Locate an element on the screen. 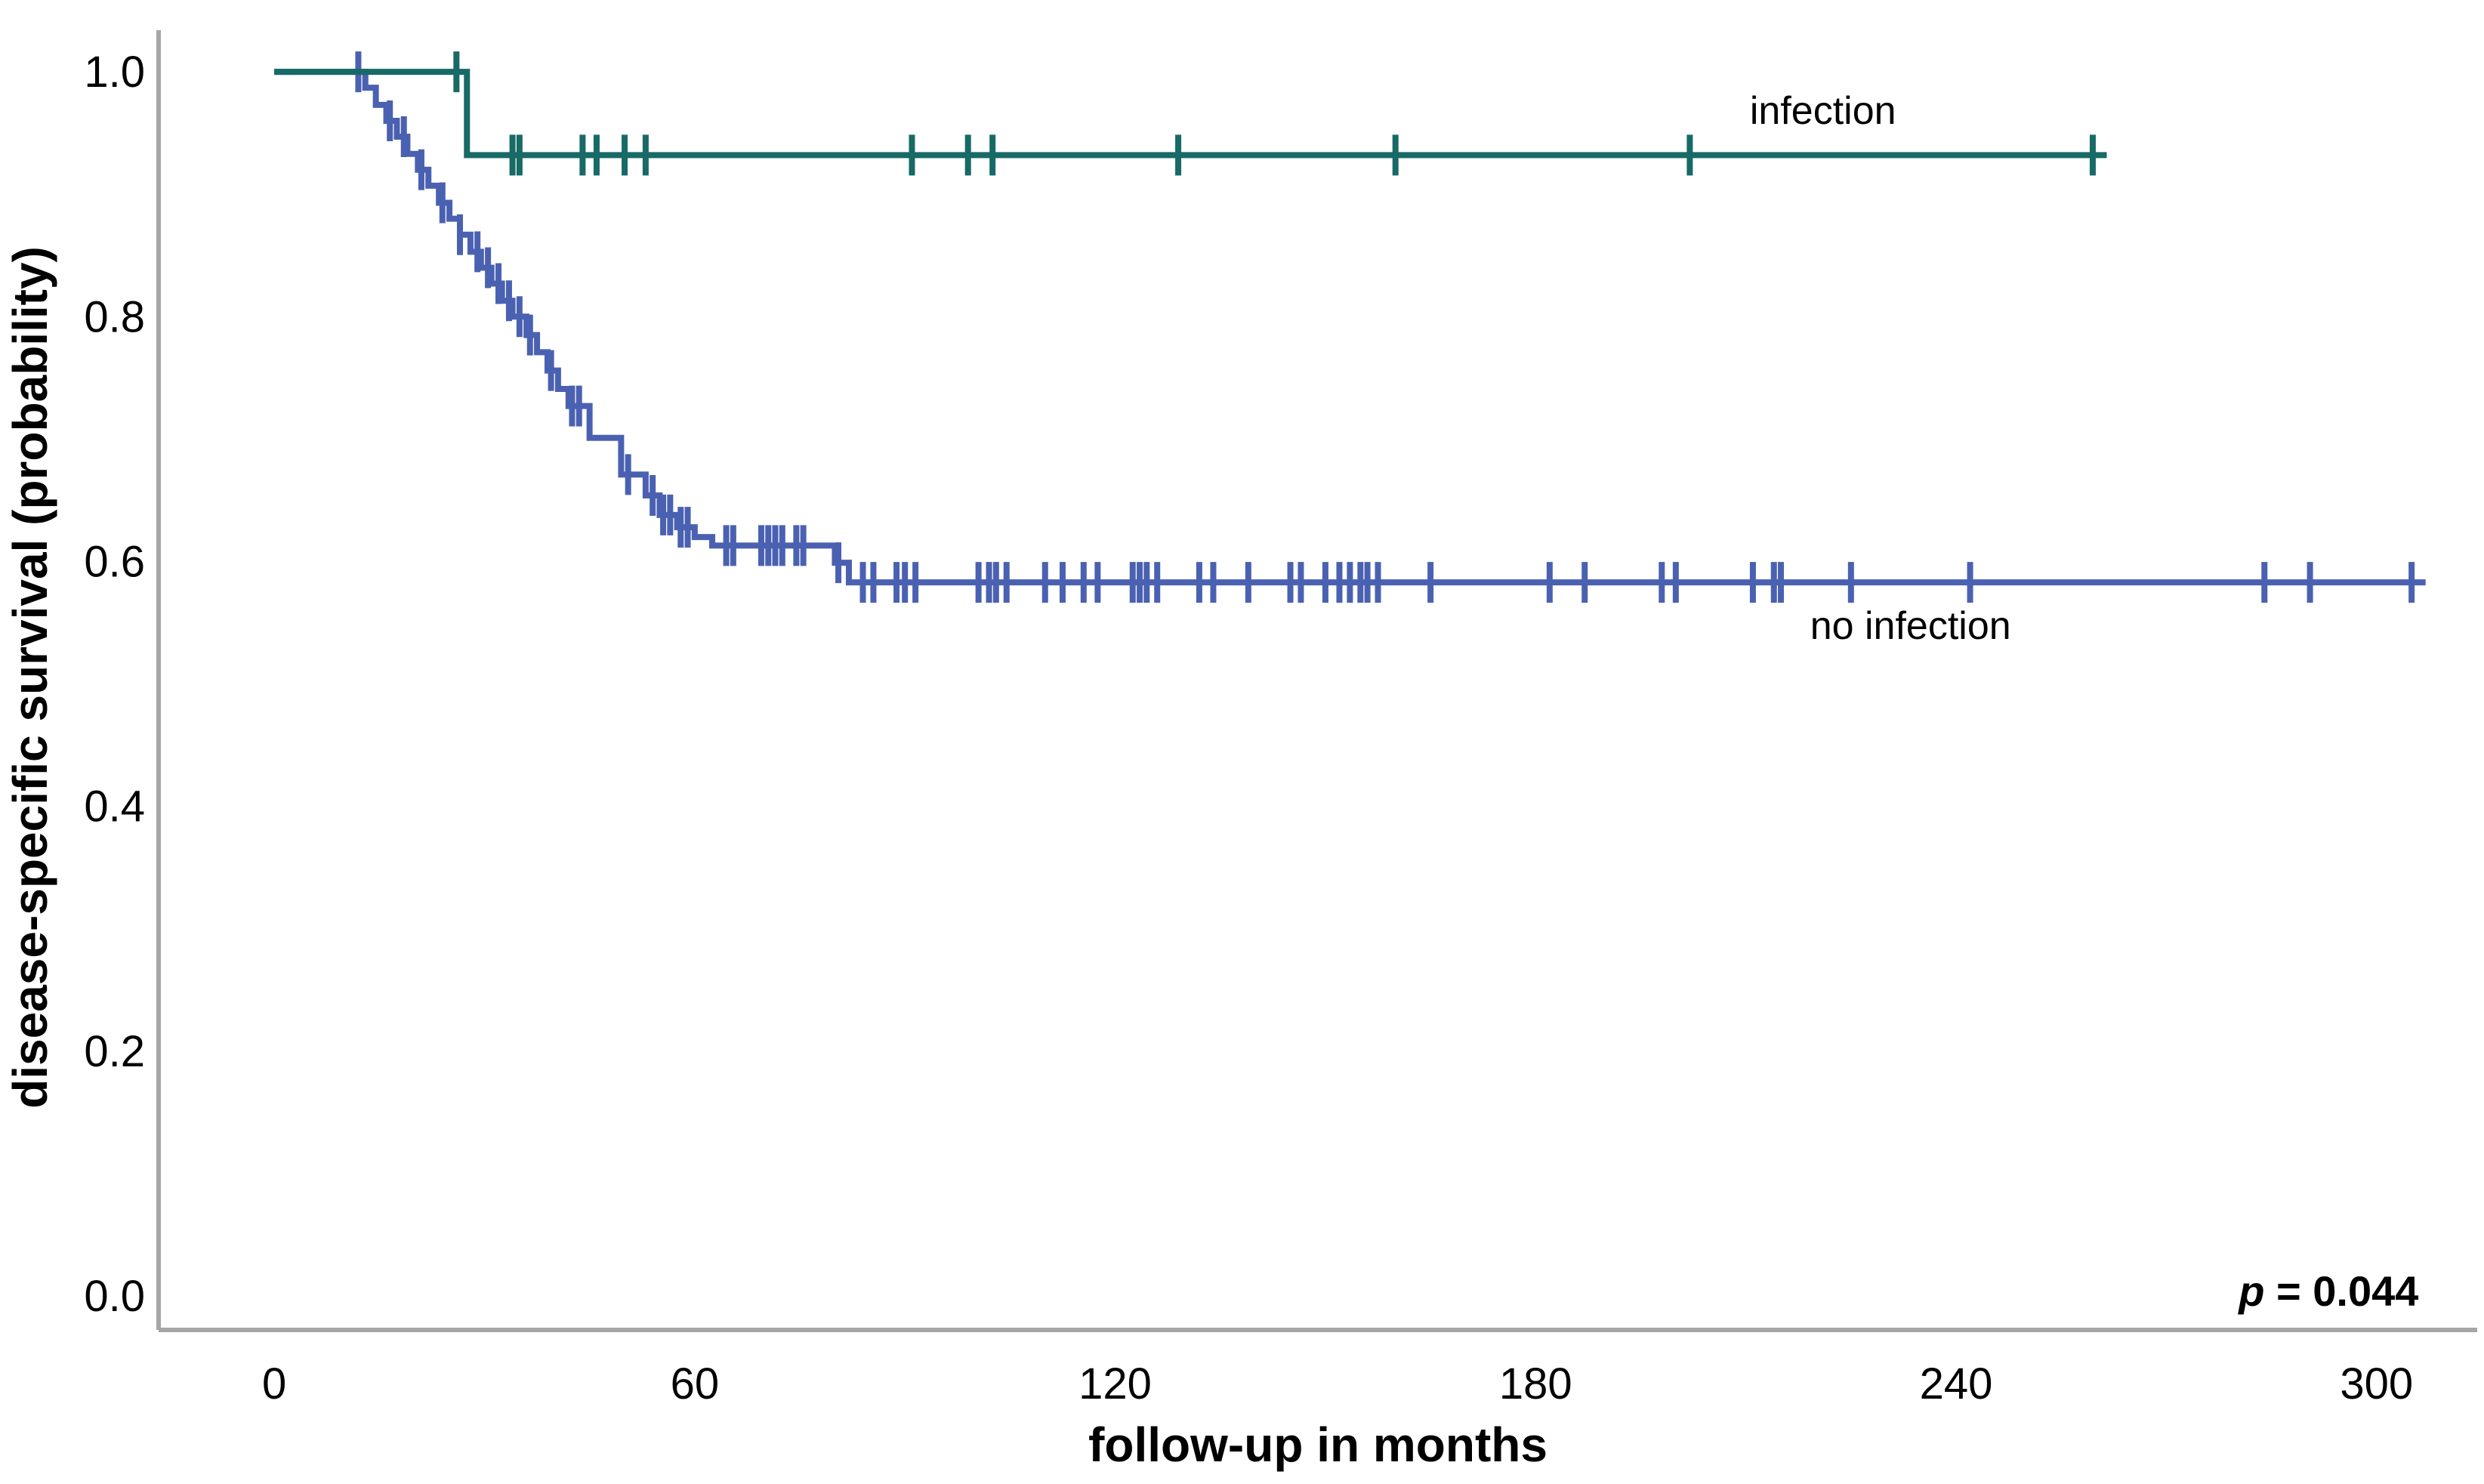 The image size is (2484, 1484). x-tick-label-0: 0 is located at coordinates (274, 1383).